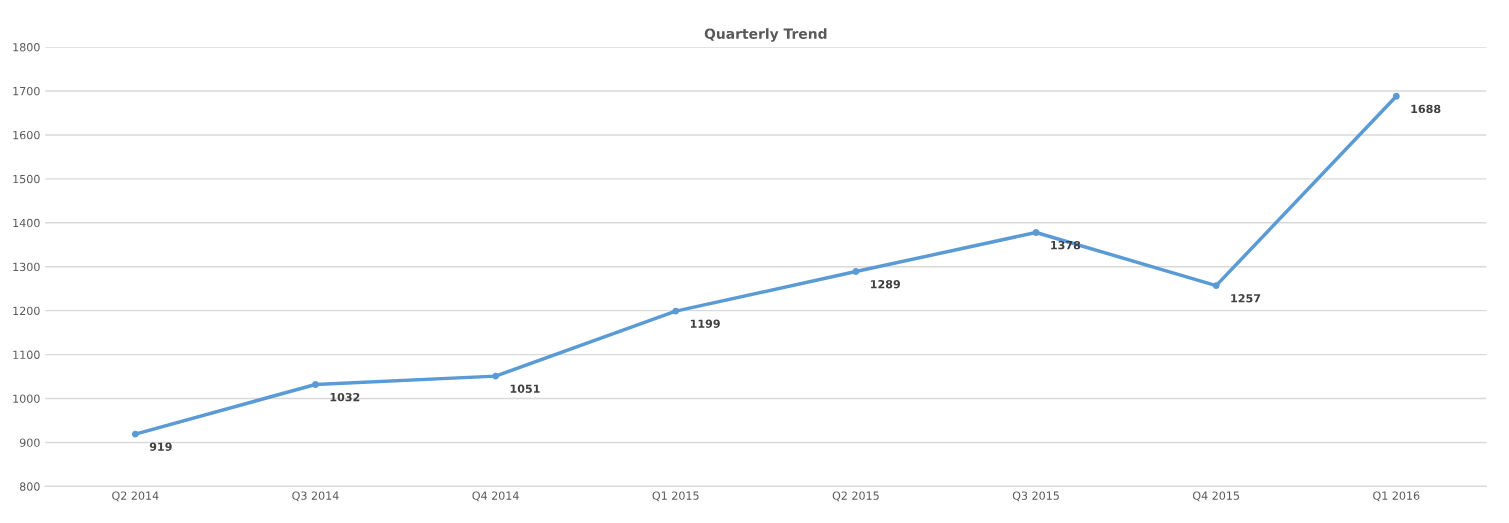 This screenshot has height=523, width=1509. Describe the element at coordinates (135, 496) in the screenshot. I see `x-tick-label: Q2 2014` at that location.